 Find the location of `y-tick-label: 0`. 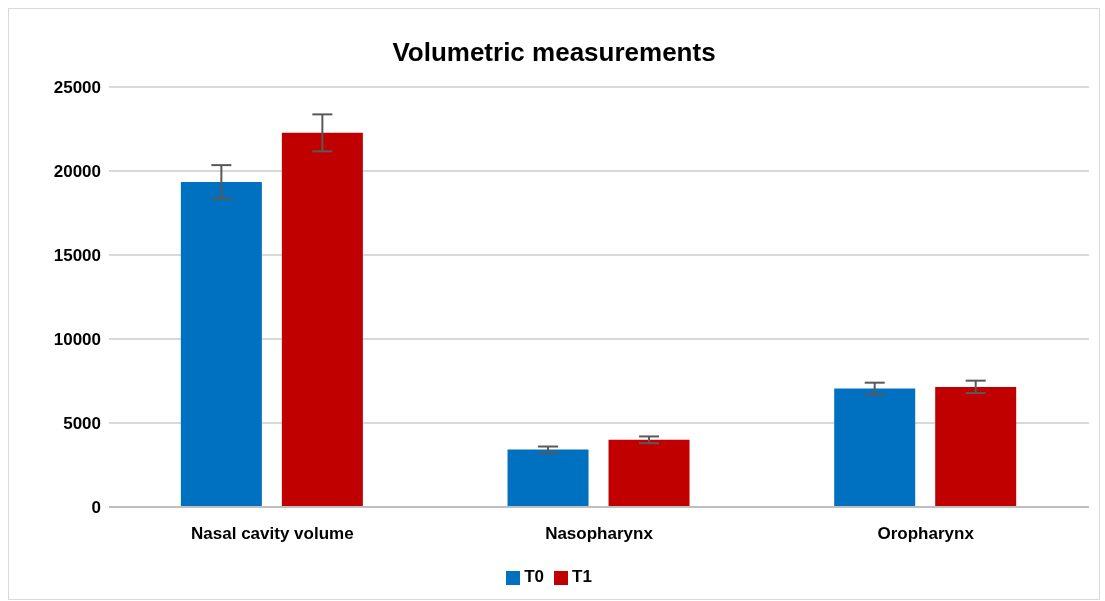

y-tick-label: 0 is located at coordinates (96, 508).